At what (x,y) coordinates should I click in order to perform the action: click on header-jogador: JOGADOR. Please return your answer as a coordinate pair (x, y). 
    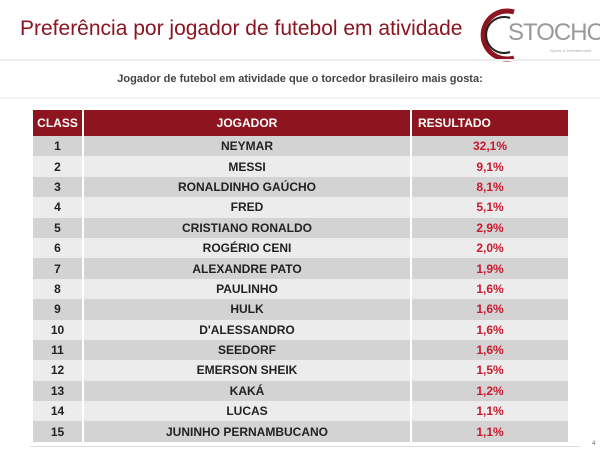
    Looking at the image, I should click on (246, 123).